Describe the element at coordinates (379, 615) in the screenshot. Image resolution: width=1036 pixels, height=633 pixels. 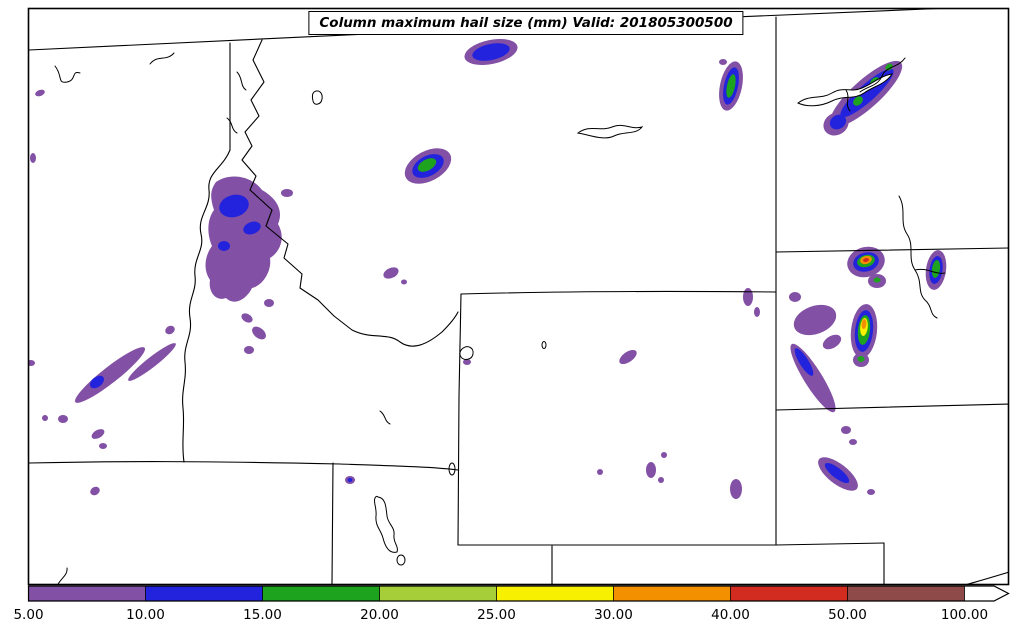
I see `colorbar-tick-label: 20.00` at that location.